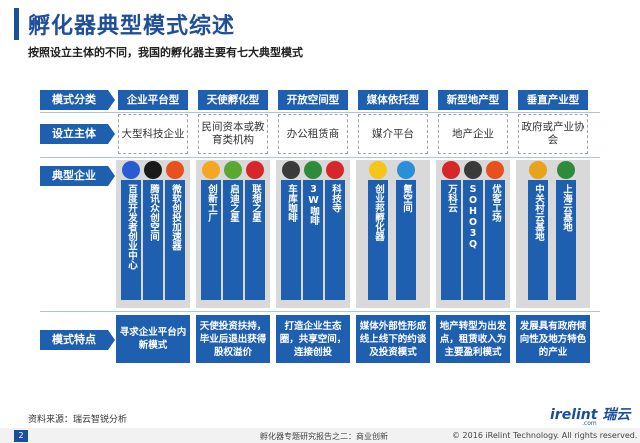  I want to click on 36kr-icon, so click(406, 170).